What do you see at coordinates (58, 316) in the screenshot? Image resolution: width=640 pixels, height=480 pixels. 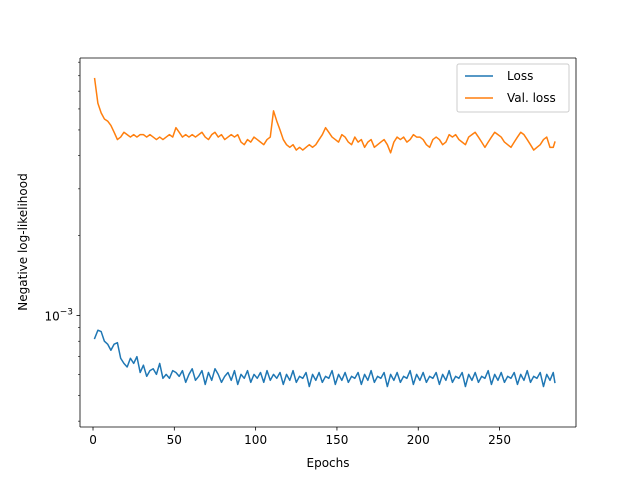 I see `y-tick-label: 10−3` at bounding box center [58, 316].